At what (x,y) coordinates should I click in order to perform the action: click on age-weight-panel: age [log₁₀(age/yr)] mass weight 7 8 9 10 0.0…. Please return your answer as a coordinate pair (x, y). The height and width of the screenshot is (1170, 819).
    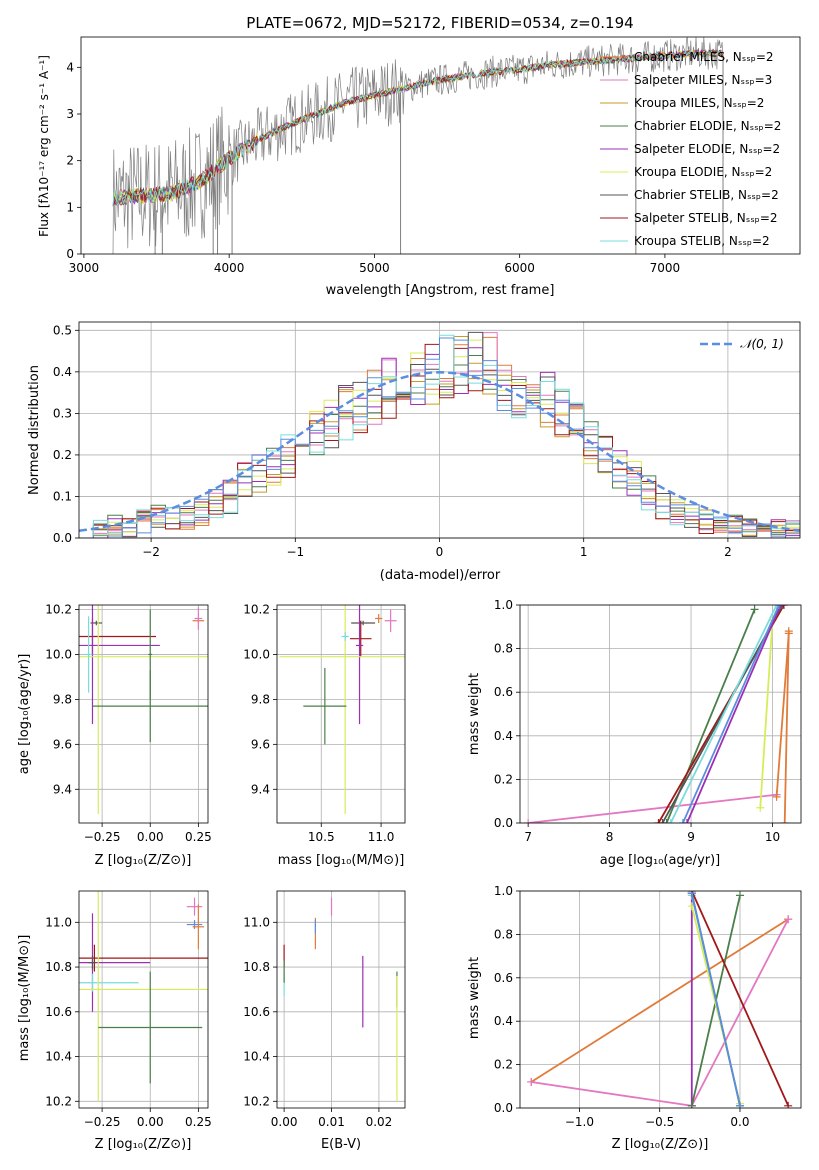
    Looking at the image, I should click on (634, 733).